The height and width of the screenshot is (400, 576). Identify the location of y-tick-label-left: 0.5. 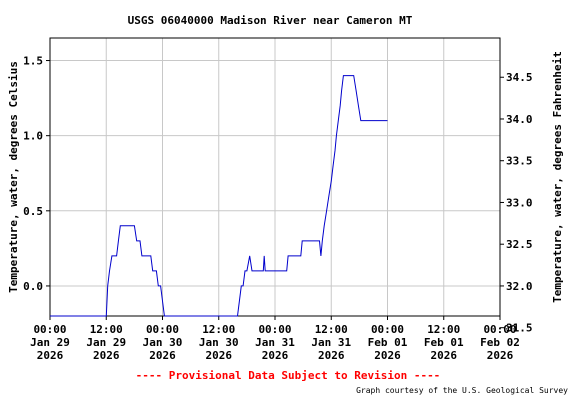
(33, 211).